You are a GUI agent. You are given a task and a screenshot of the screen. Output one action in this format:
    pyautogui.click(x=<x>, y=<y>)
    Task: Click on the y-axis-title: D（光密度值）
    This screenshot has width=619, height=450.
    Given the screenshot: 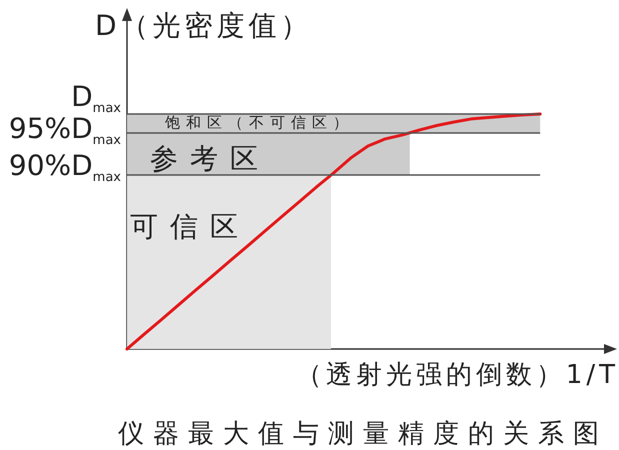 What is the action you would take?
    pyautogui.click(x=204, y=25)
    